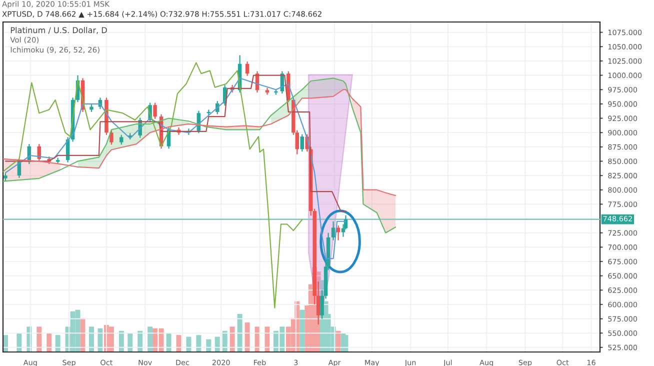 The image size is (654, 366). What do you see at coordinates (58, 30) in the screenshot?
I see `text: Platinum / U.S. Dollar, D` at bounding box center [58, 30].